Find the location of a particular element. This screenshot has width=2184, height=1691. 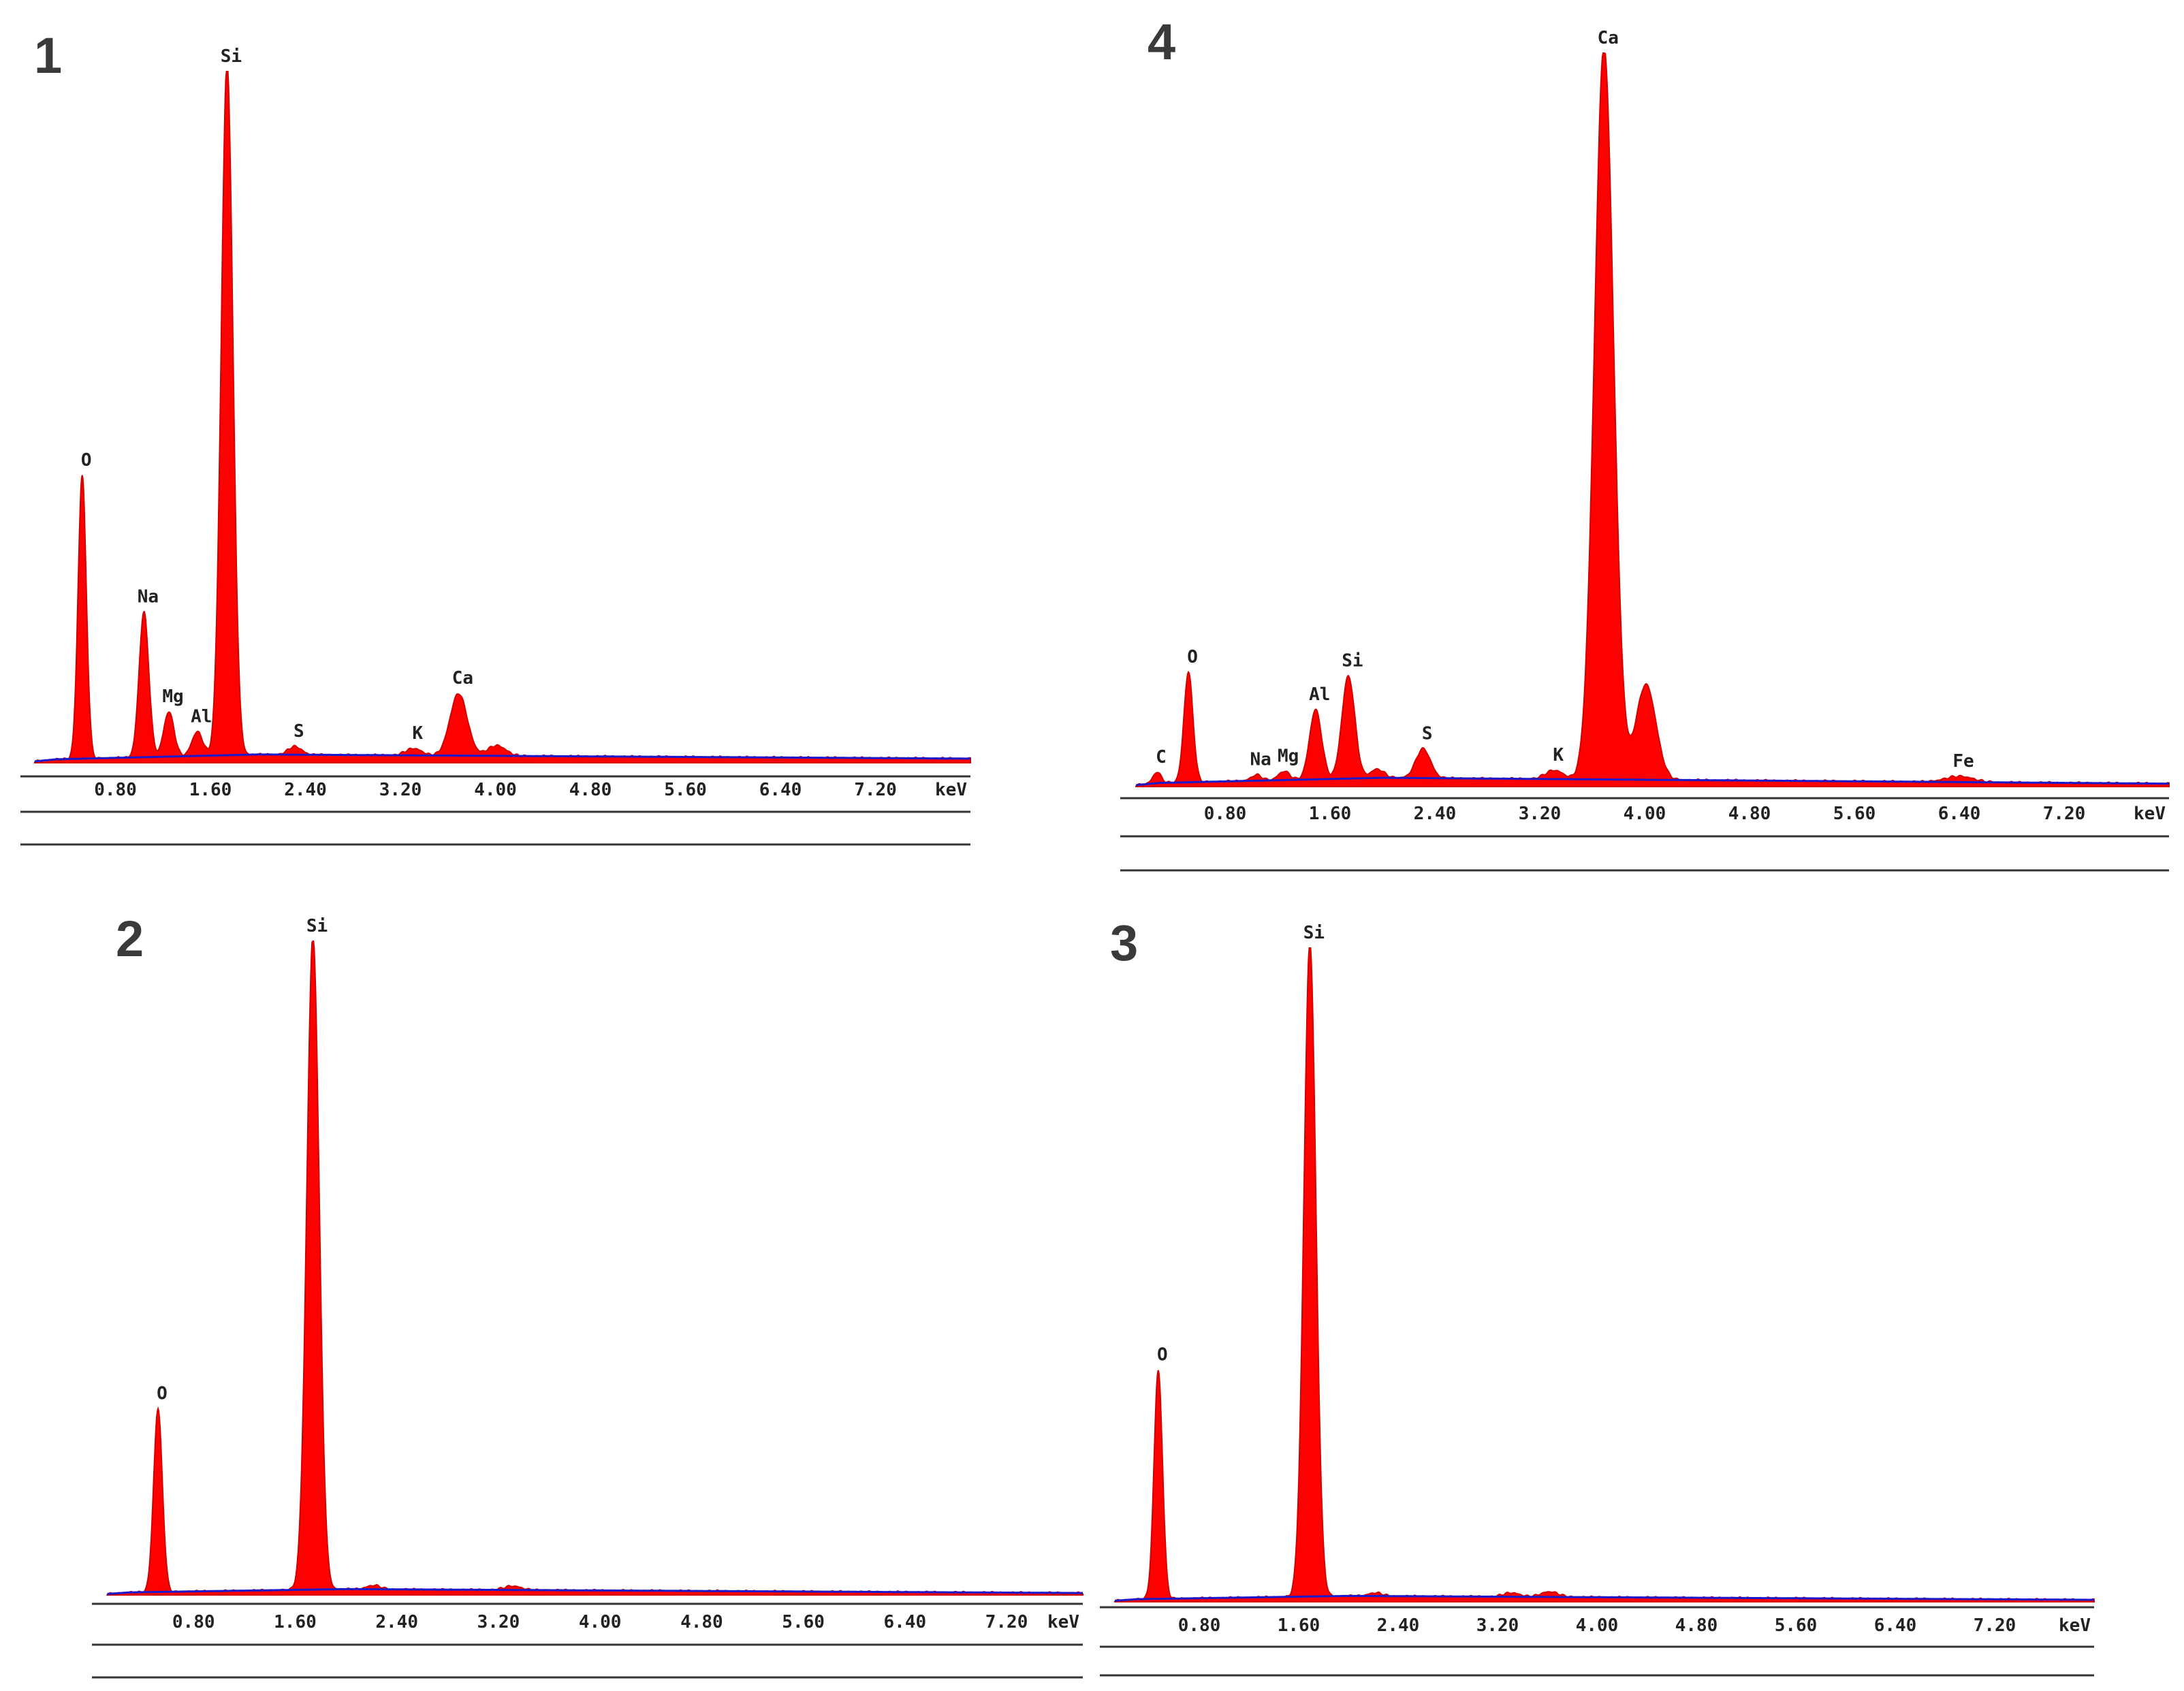

peak-label: Fe is located at coordinates (1963, 762).